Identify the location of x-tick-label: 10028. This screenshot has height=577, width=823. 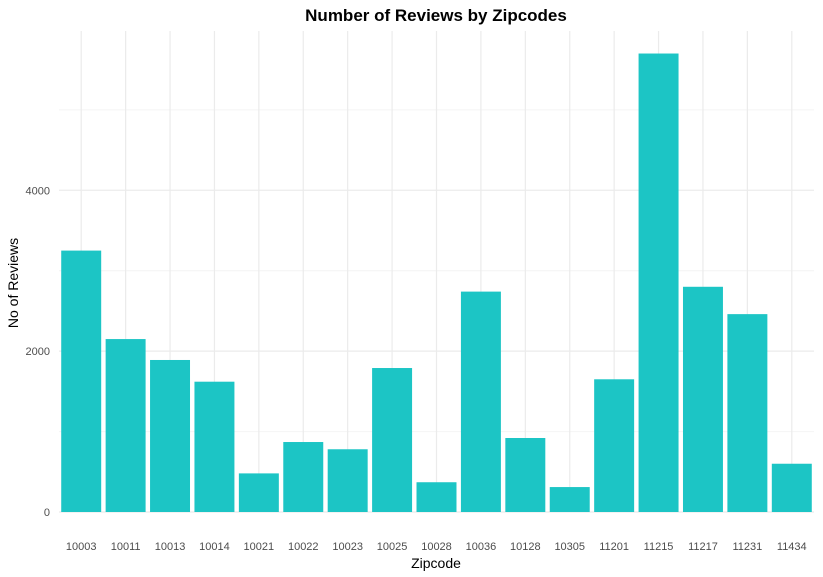
(436, 547).